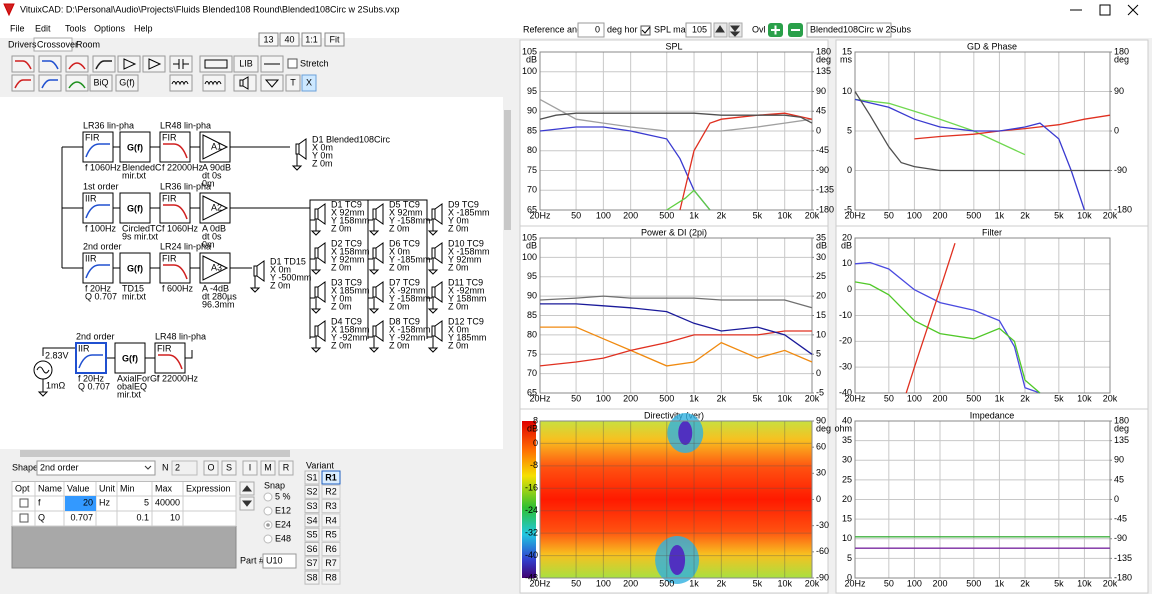 This screenshot has height=594, width=1152. What do you see at coordinates (100, 82) in the screenshot?
I see `tool-label: BiQ` at bounding box center [100, 82].